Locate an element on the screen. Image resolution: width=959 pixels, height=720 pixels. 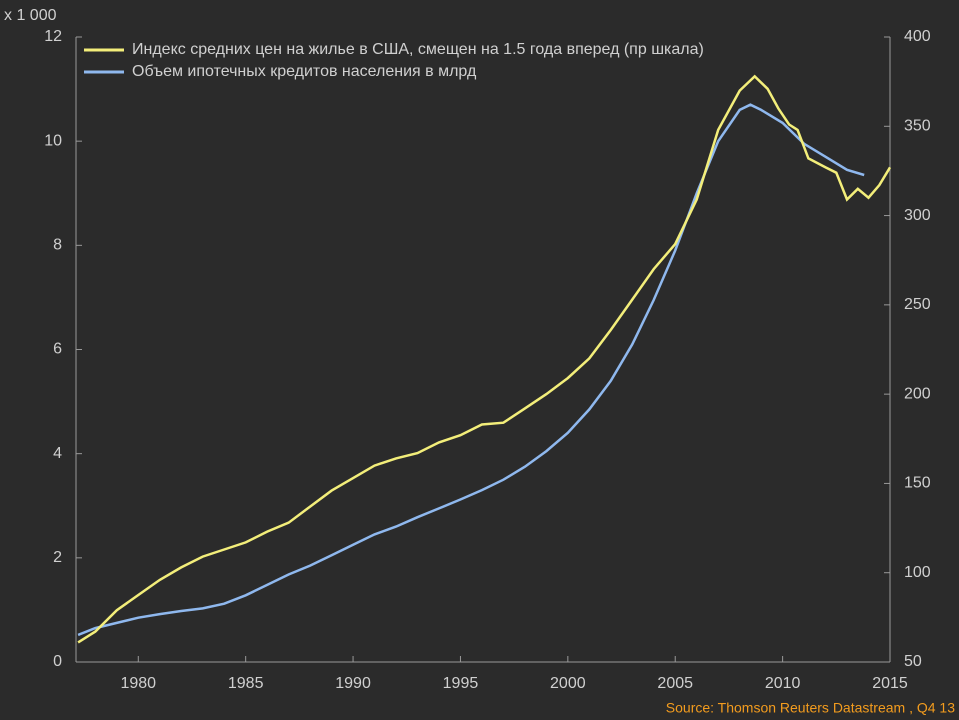
y-tick-label: 6 is located at coordinates (57, 349).